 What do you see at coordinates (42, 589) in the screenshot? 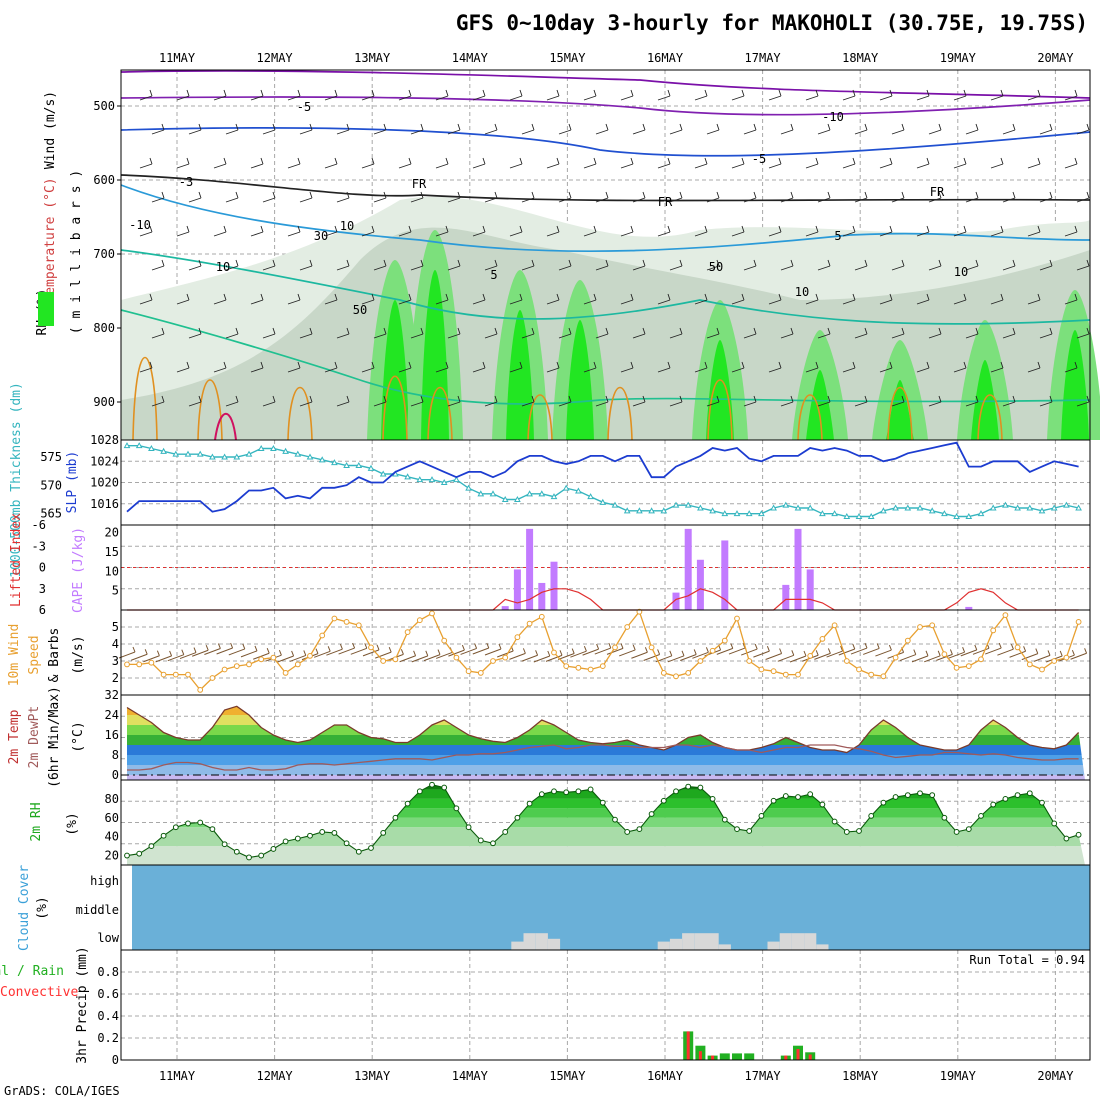
I see `li-tick-label: 3` at bounding box center [42, 589].